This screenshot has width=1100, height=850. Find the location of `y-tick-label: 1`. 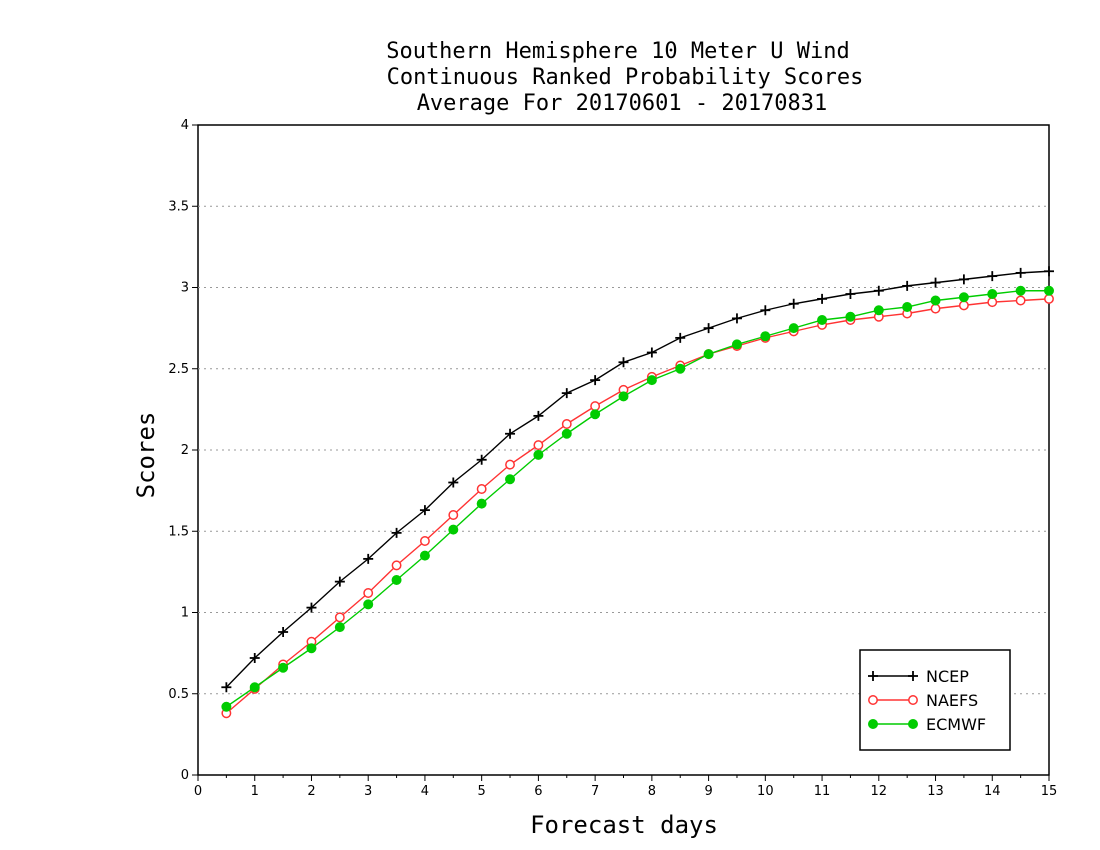

y-tick-label: 1 is located at coordinates (185, 613).